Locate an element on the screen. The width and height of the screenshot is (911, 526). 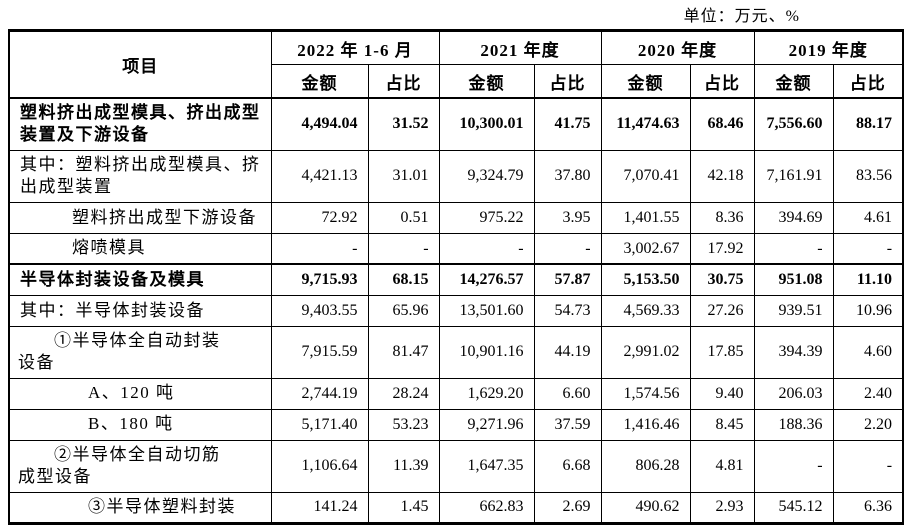
value-cell: 31.52 is located at coordinates (403, 123).